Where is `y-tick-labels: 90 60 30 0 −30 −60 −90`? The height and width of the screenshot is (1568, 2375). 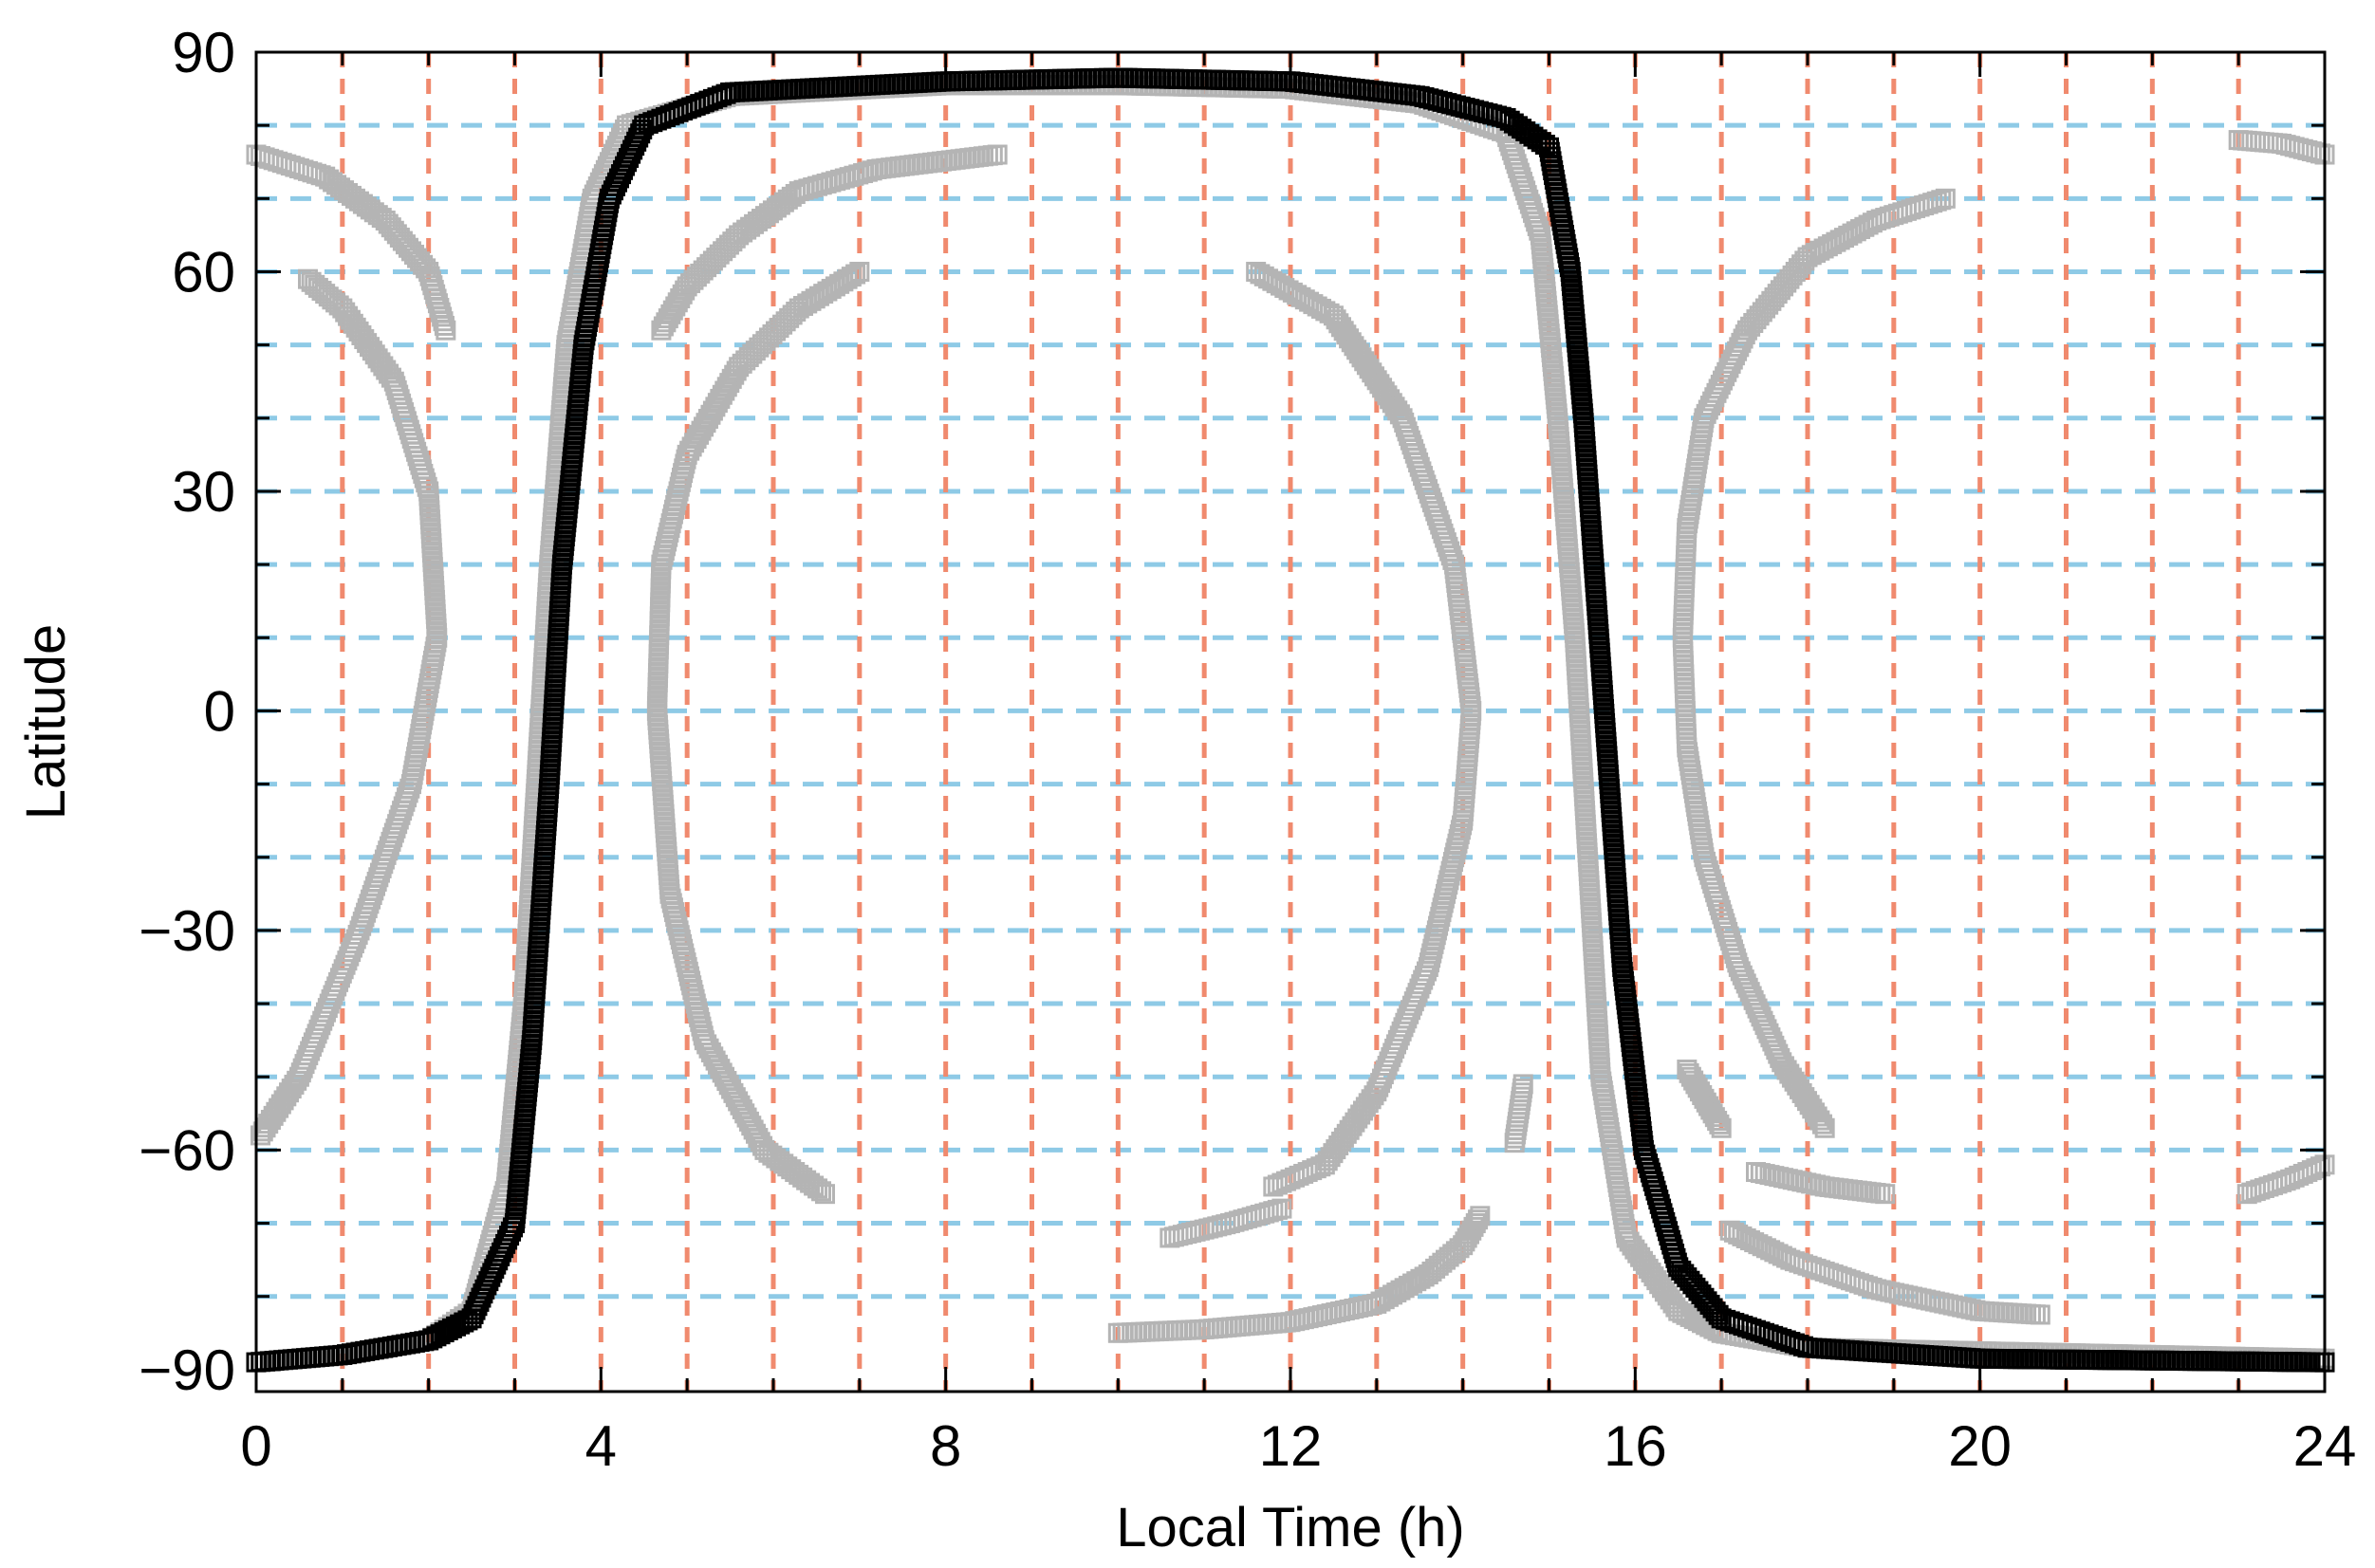
y-tick-labels: 90 60 30 0 −30 −60 −90 is located at coordinates (187, 711).